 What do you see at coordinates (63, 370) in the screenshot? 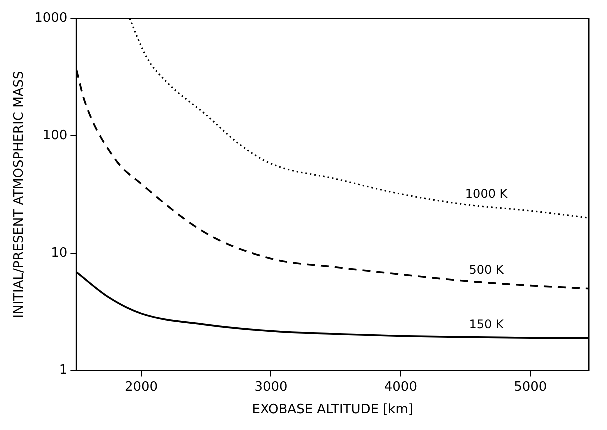
I see `y-tick-label: 1` at bounding box center [63, 370].